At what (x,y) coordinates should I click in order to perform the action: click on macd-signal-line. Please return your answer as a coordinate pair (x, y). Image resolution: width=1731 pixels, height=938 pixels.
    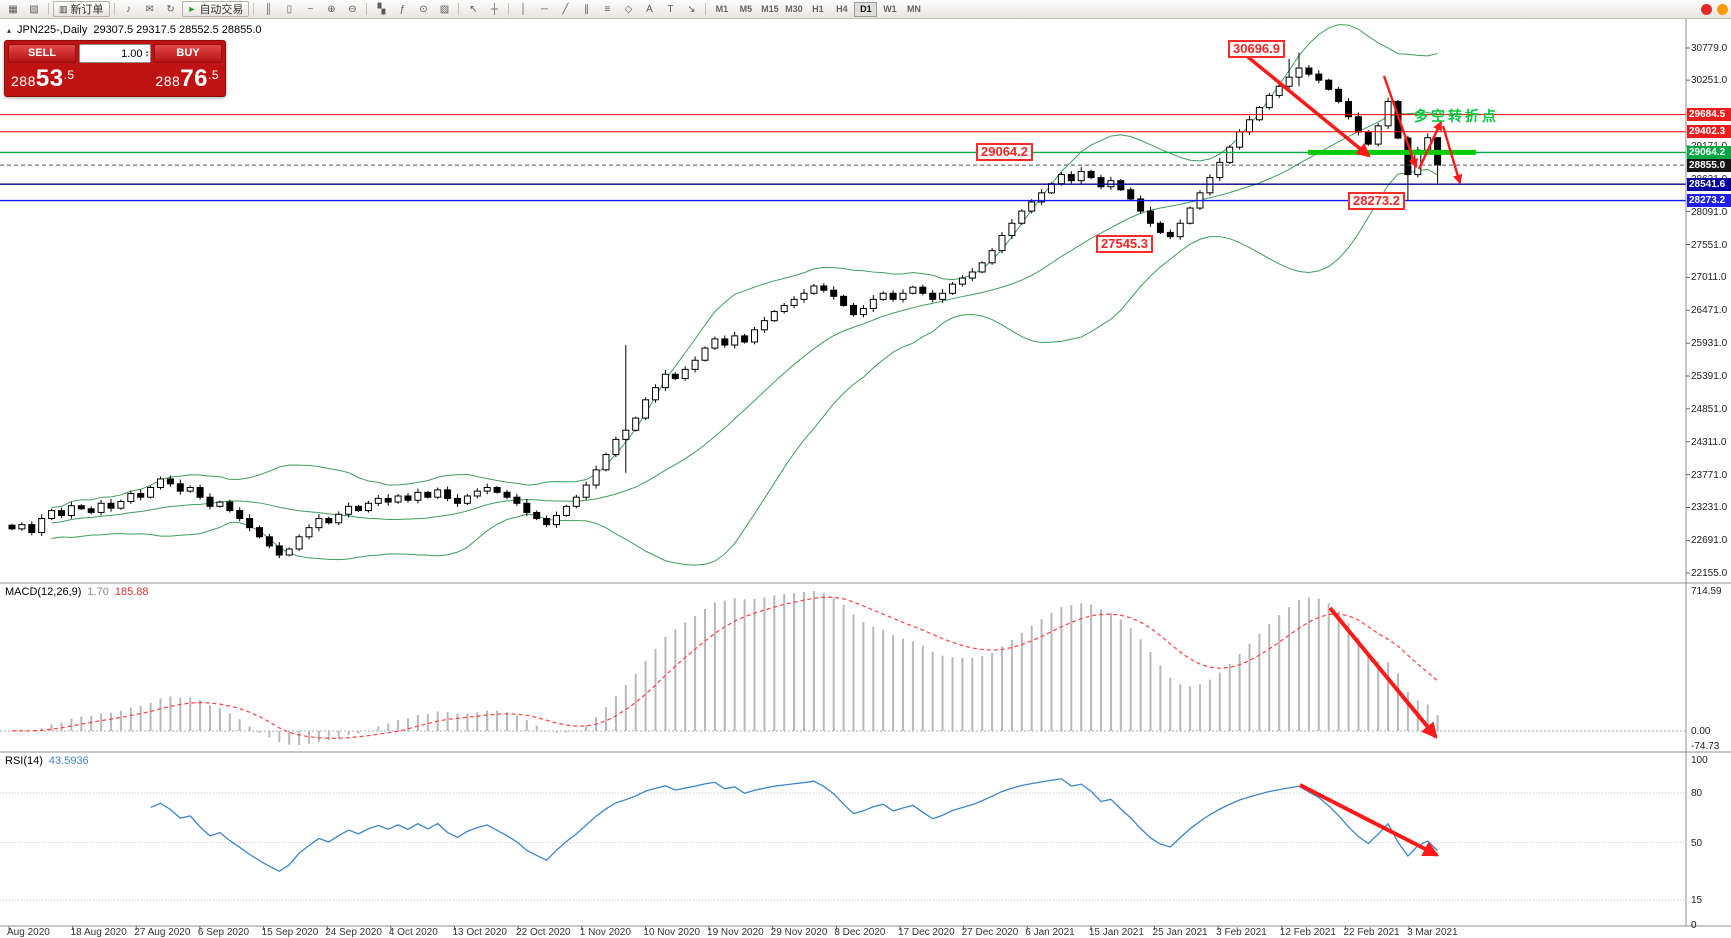
    Looking at the image, I should click on (724, 667).